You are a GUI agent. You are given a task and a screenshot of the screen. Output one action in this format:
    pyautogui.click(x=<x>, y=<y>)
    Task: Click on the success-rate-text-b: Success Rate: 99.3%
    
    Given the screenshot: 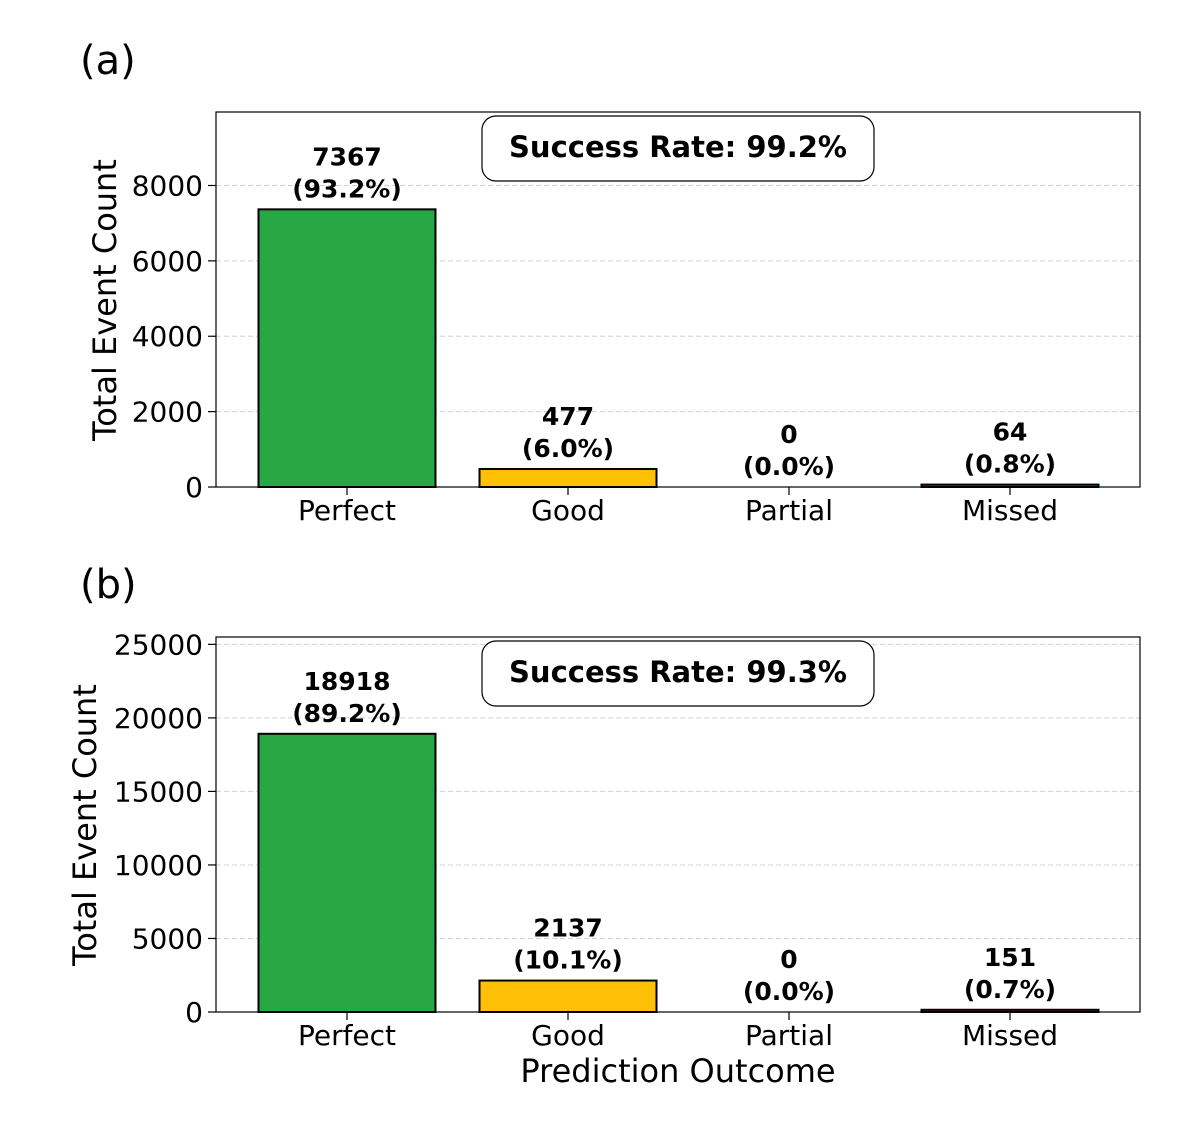 What is the action you would take?
    pyautogui.click(x=678, y=672)
    